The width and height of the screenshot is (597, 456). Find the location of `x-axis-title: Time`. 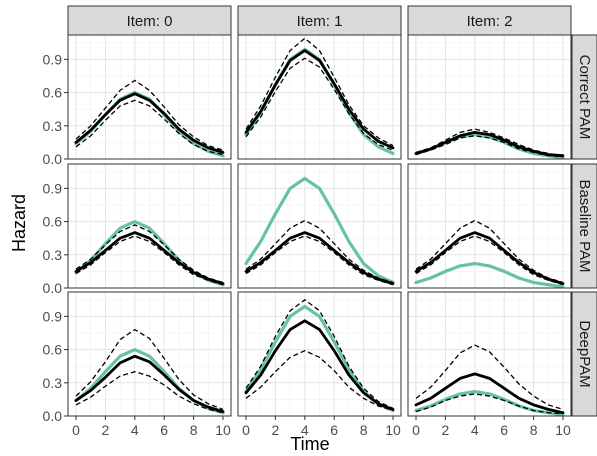

x-axis-title: Time is located at coordinates (309, 444).